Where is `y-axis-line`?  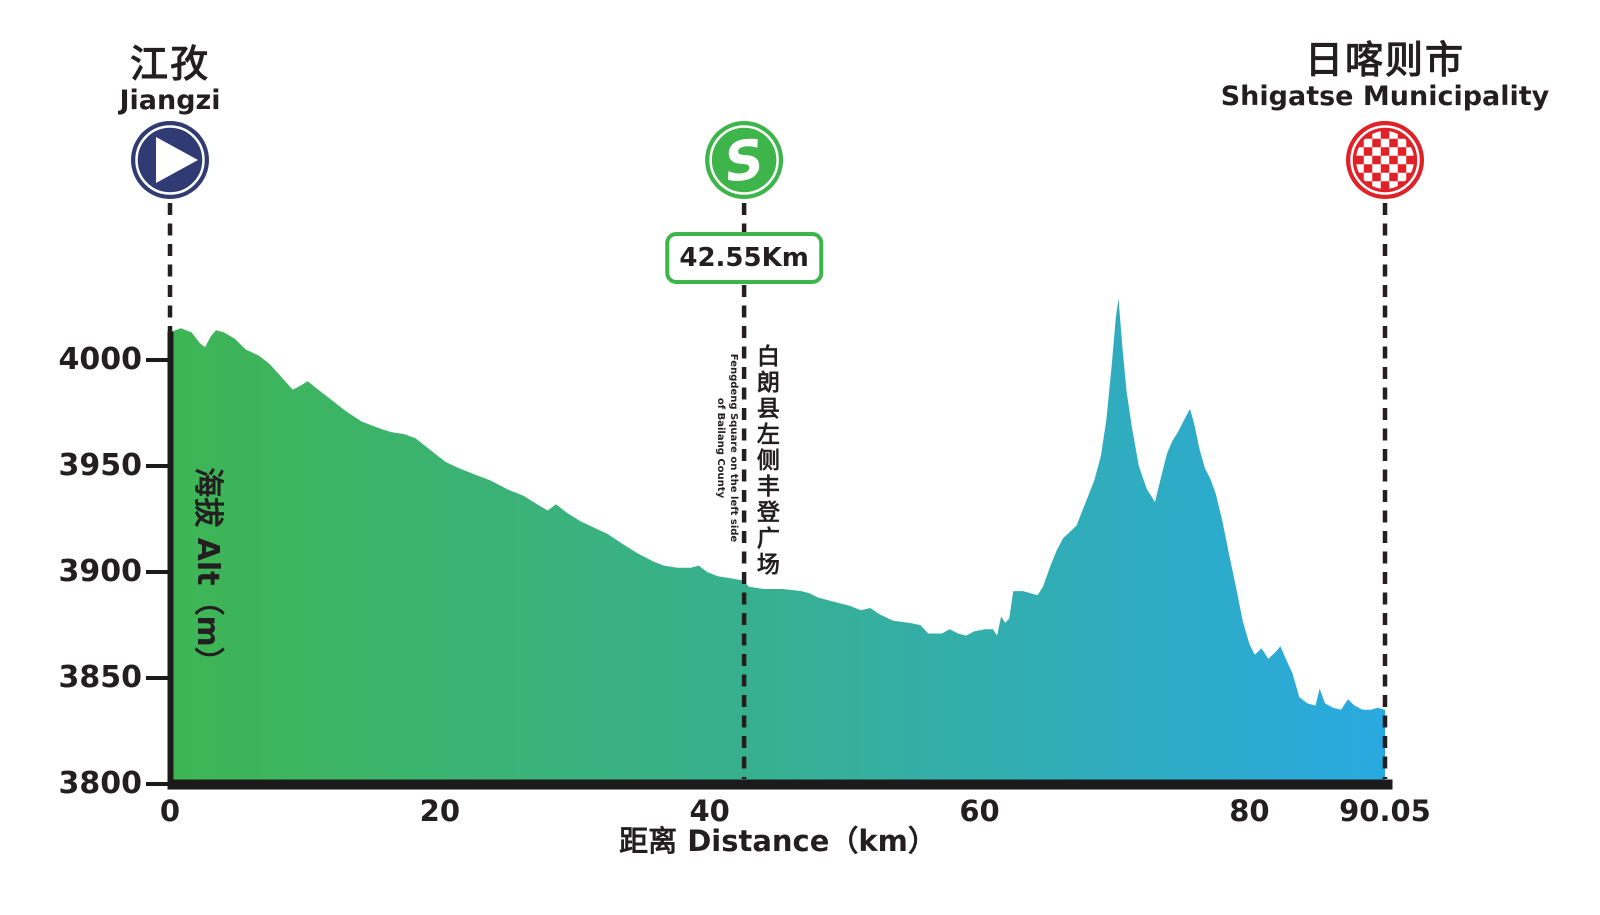
y-axis-line is located at coordinates (170, 558).